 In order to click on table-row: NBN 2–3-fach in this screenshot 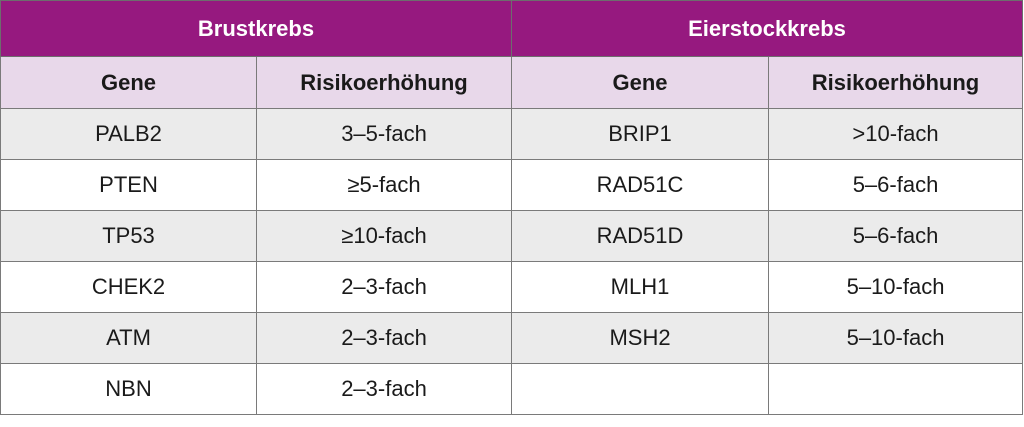, I will do `click(512, 389)`.